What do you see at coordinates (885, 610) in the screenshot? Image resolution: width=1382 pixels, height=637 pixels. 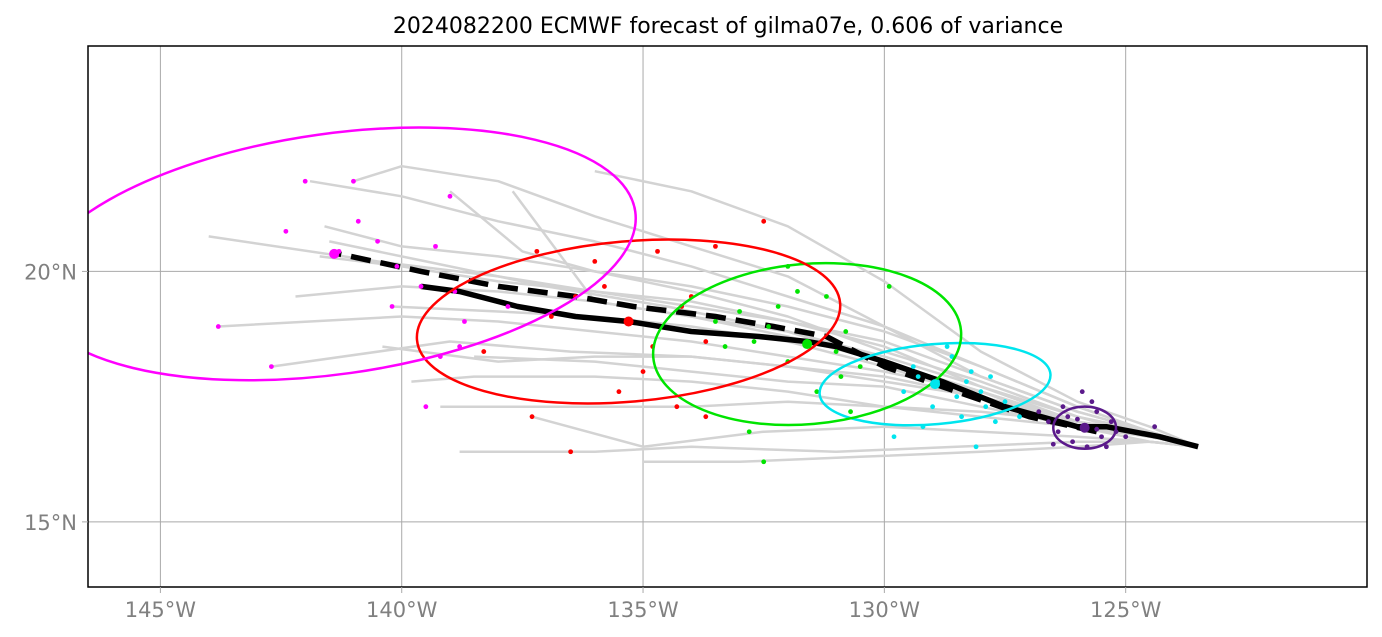 I see `x-tick-label: 130°W` at bounding box center [885, 610].